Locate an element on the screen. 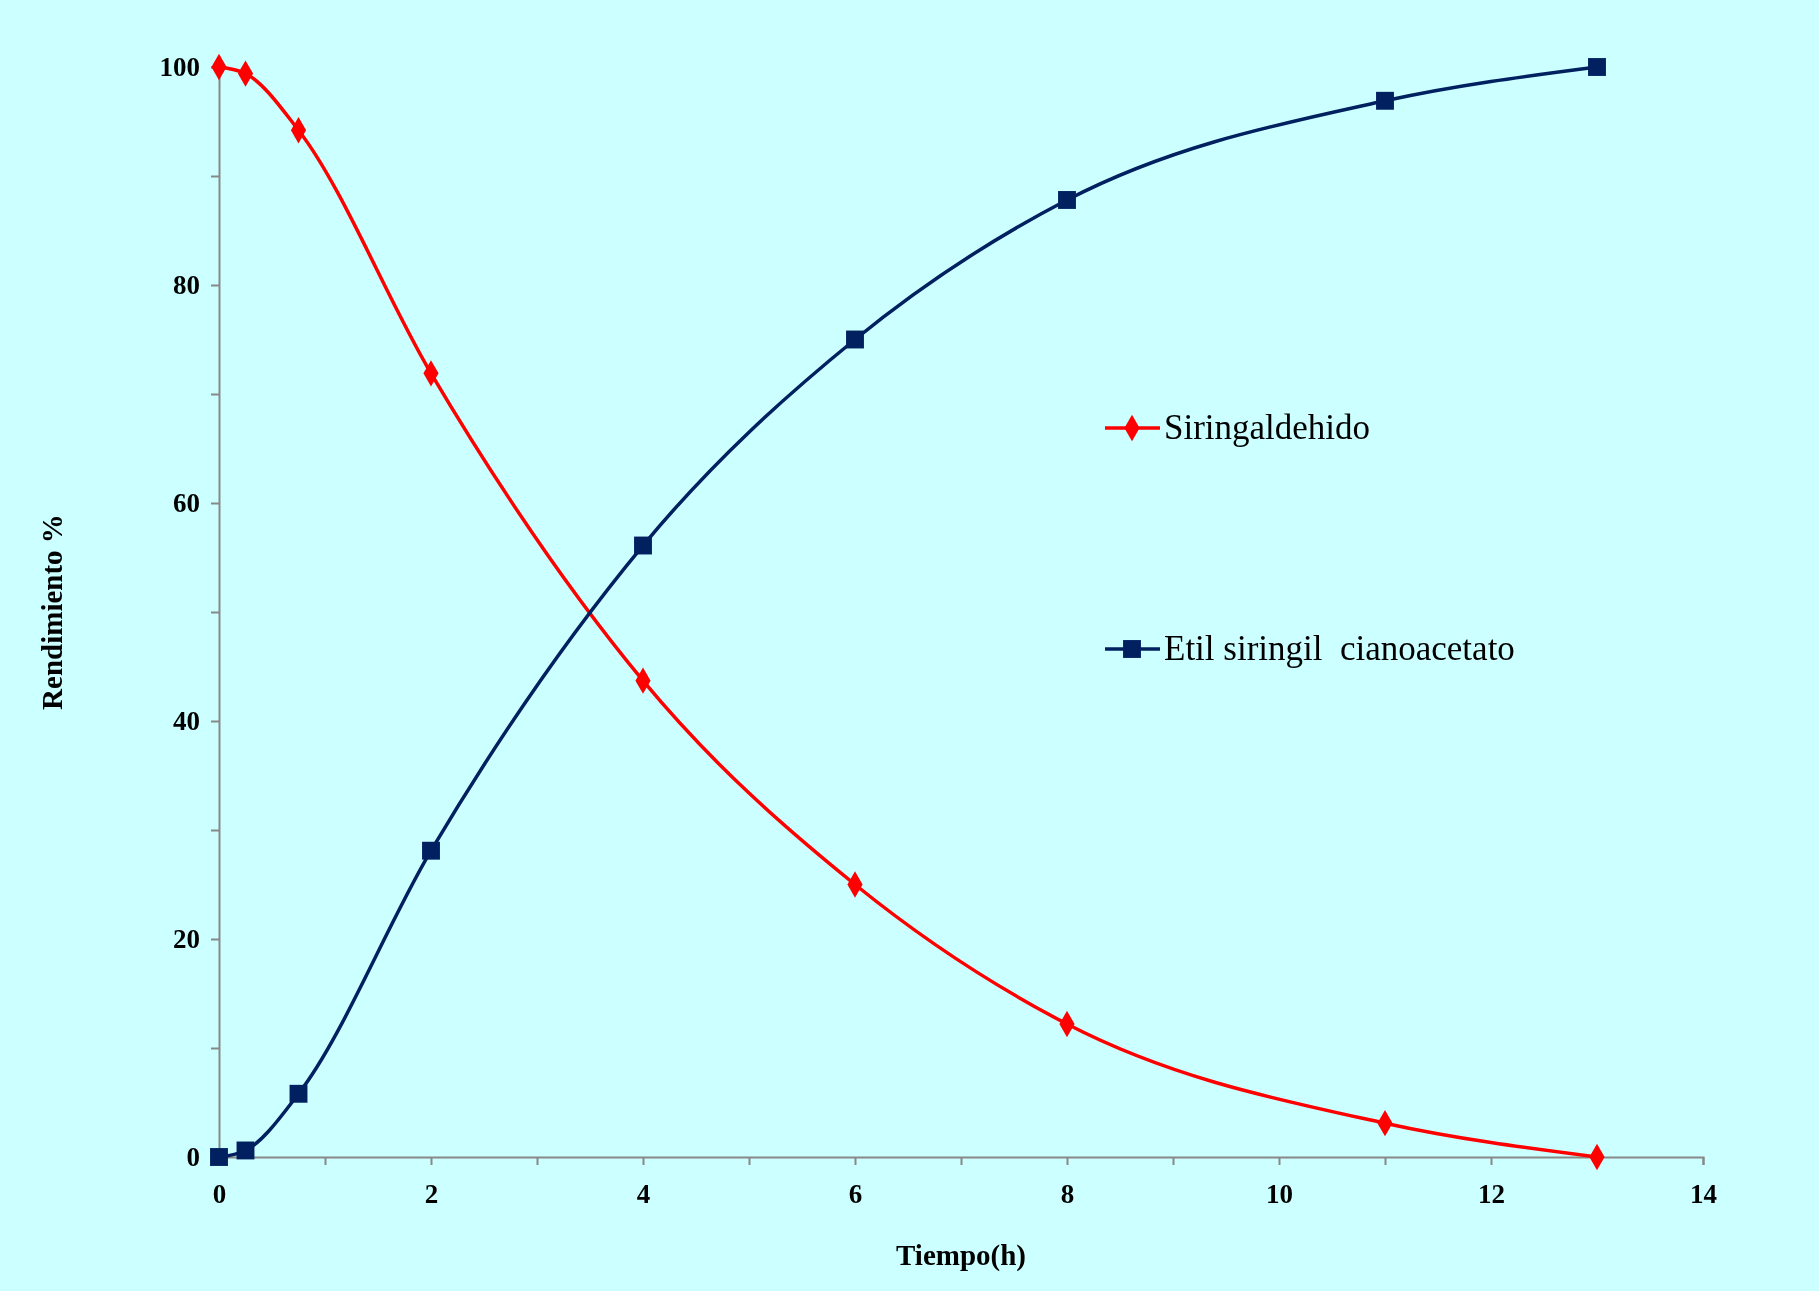  legend-label: Siringaldehido is located at coordinates (1267, 427).